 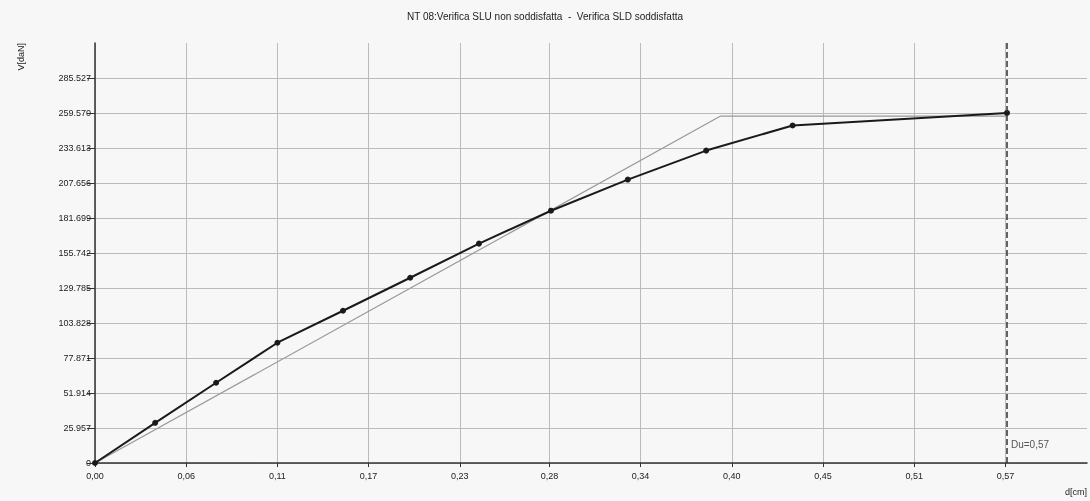 I want to click on x-tick-label: 0,28, so click(x=549, y=475).